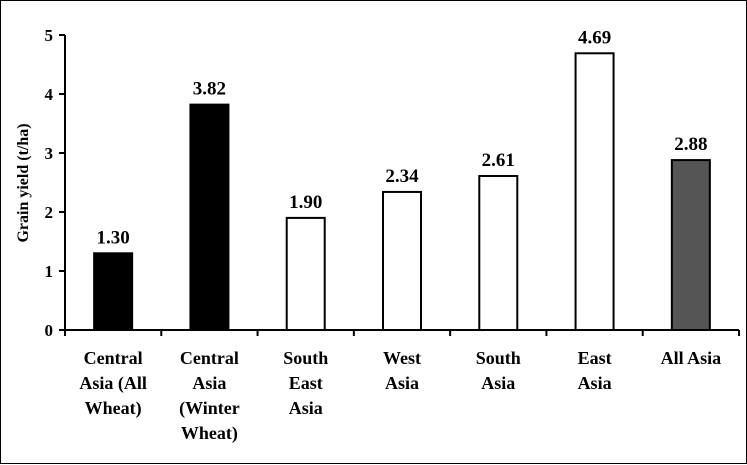 This screenshot has height=465, width=747. Describe the element at coordinates (49, 94) in the screenshot. I see `y-tick-label: 4` at that location.